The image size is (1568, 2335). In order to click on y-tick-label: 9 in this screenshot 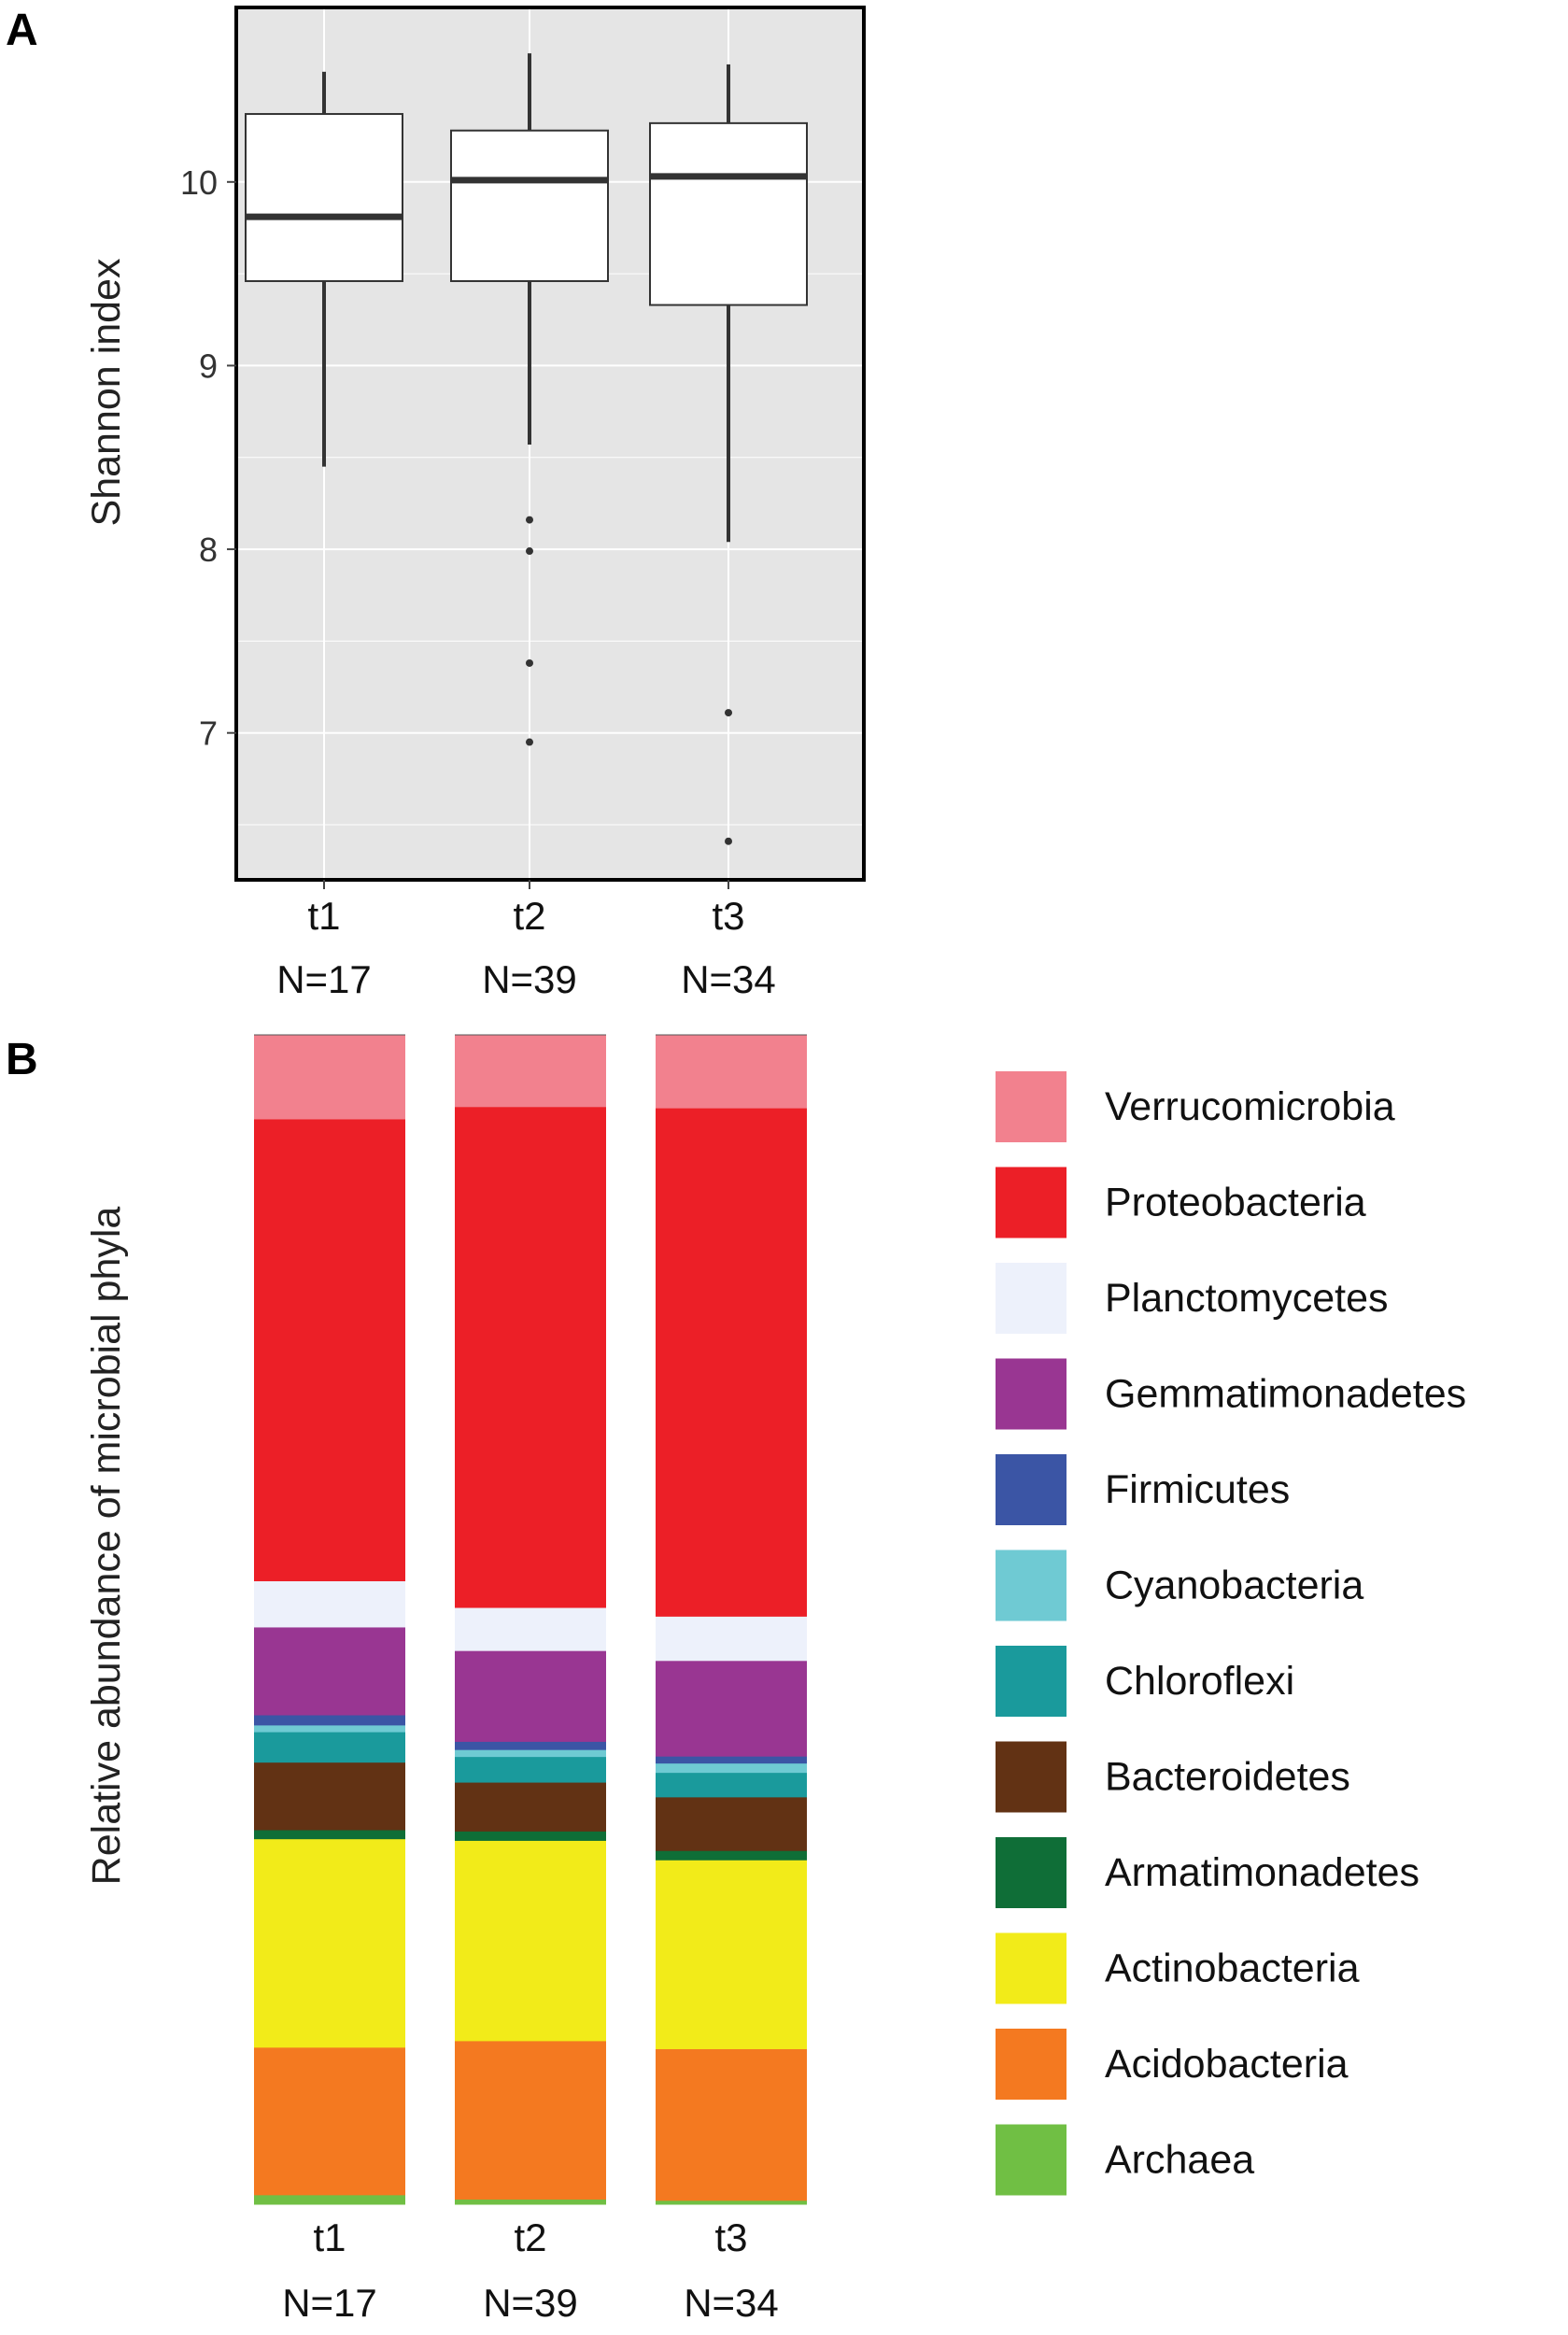, I will do `click(208, 366)`.